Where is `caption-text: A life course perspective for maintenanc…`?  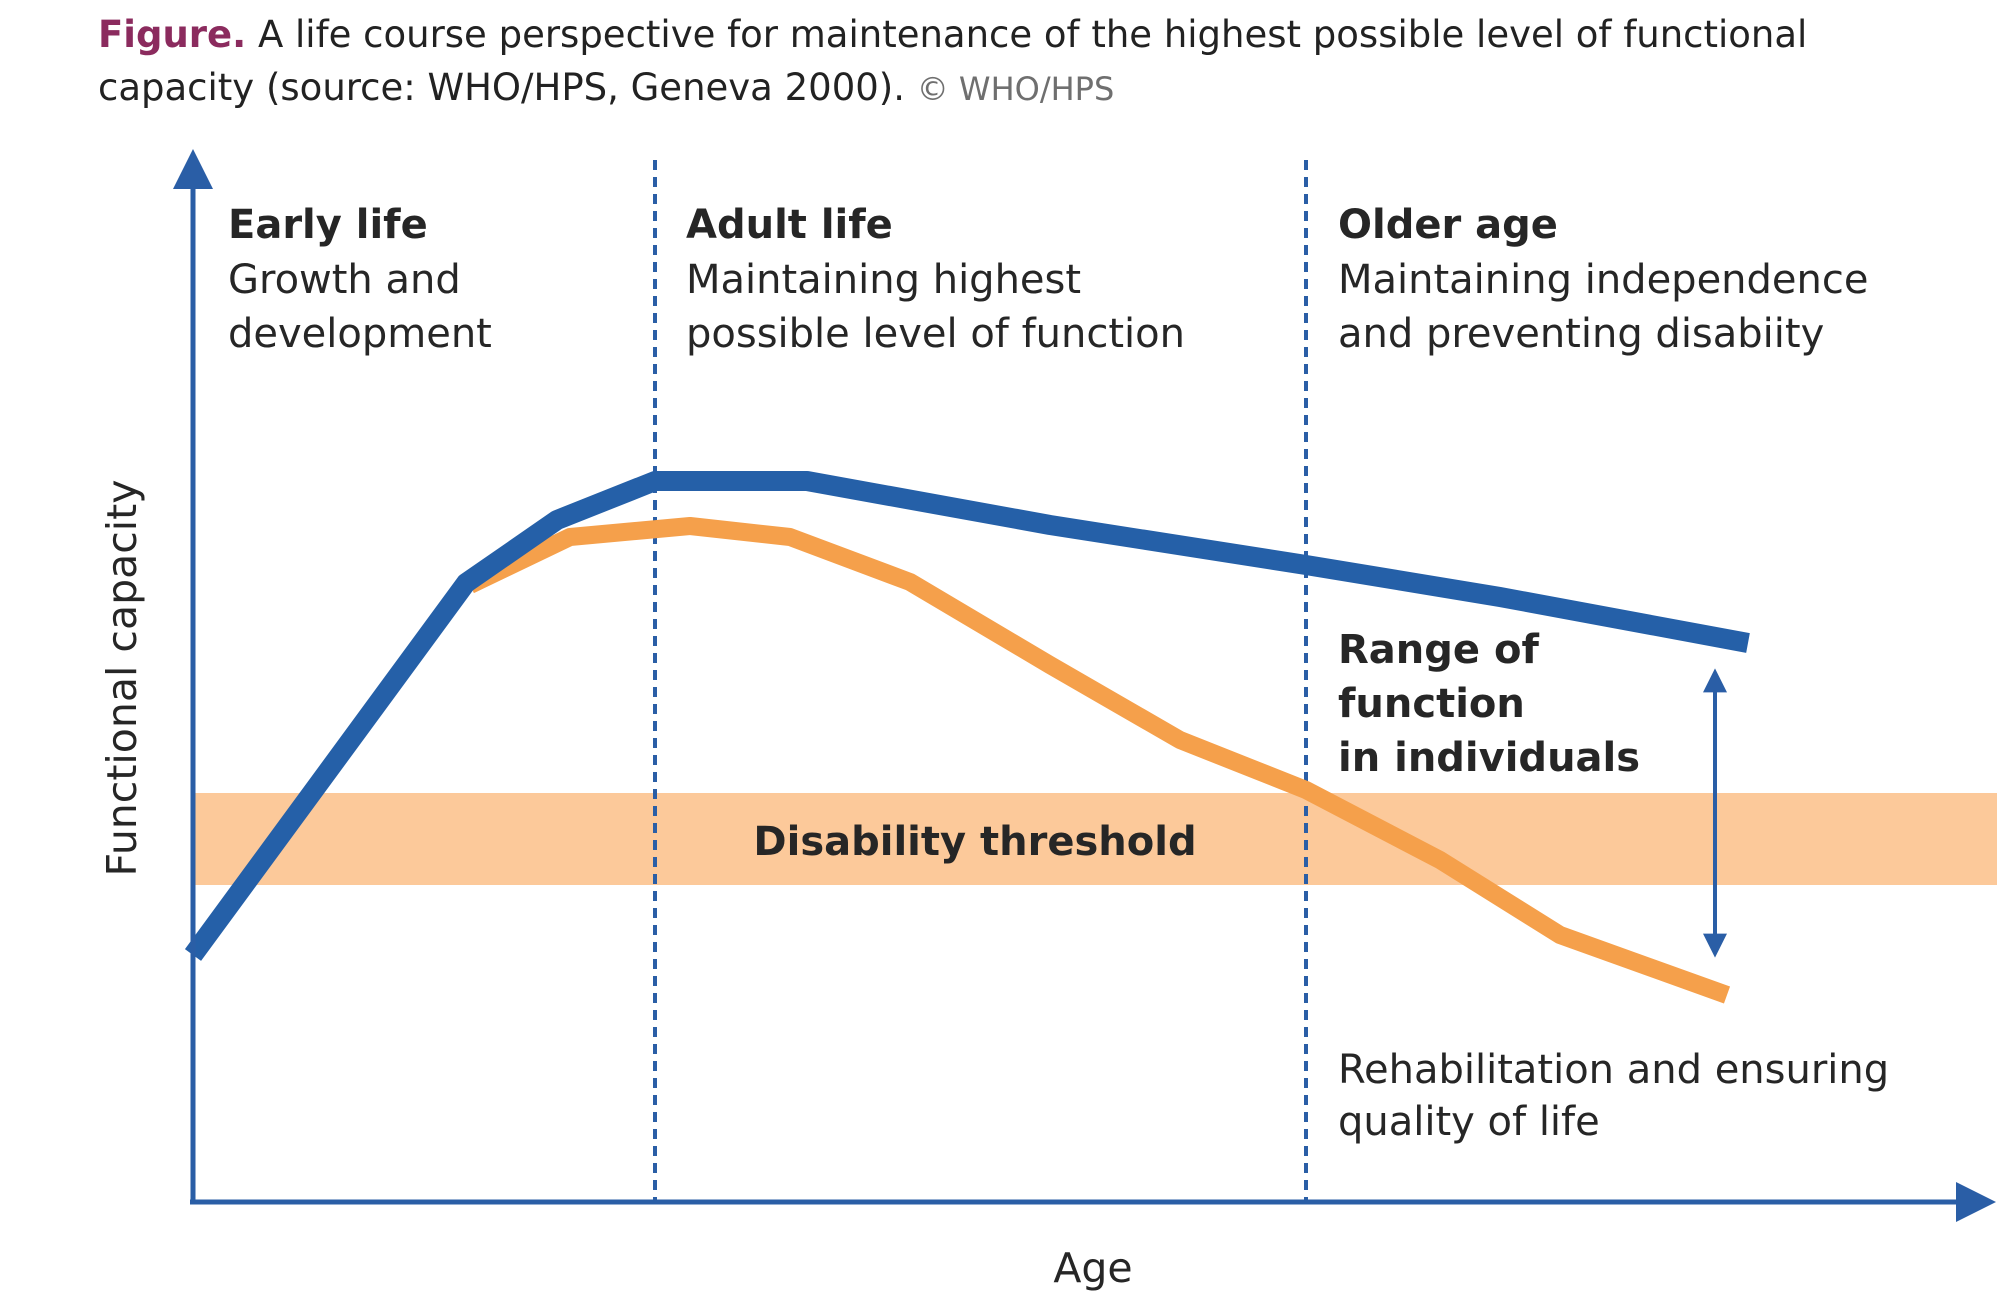 caption-text: A life course perspective for maintenanc… is located at coordinates (953, 61).